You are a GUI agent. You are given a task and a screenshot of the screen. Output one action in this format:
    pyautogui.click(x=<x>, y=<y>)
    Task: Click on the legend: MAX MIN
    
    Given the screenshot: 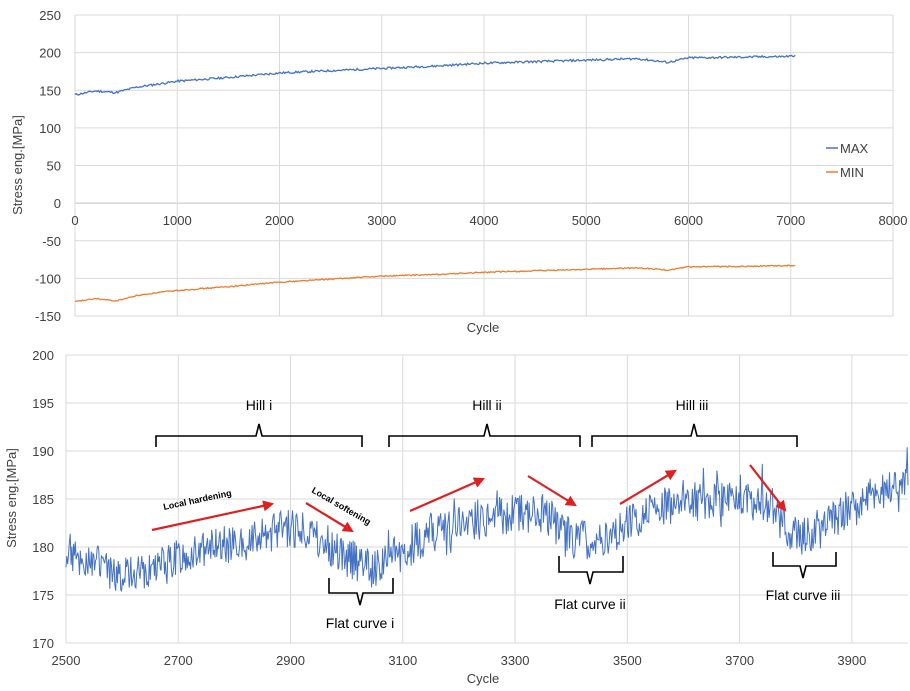 What is the action you would take?
    pyautogui.click(x=847, y=160)
    